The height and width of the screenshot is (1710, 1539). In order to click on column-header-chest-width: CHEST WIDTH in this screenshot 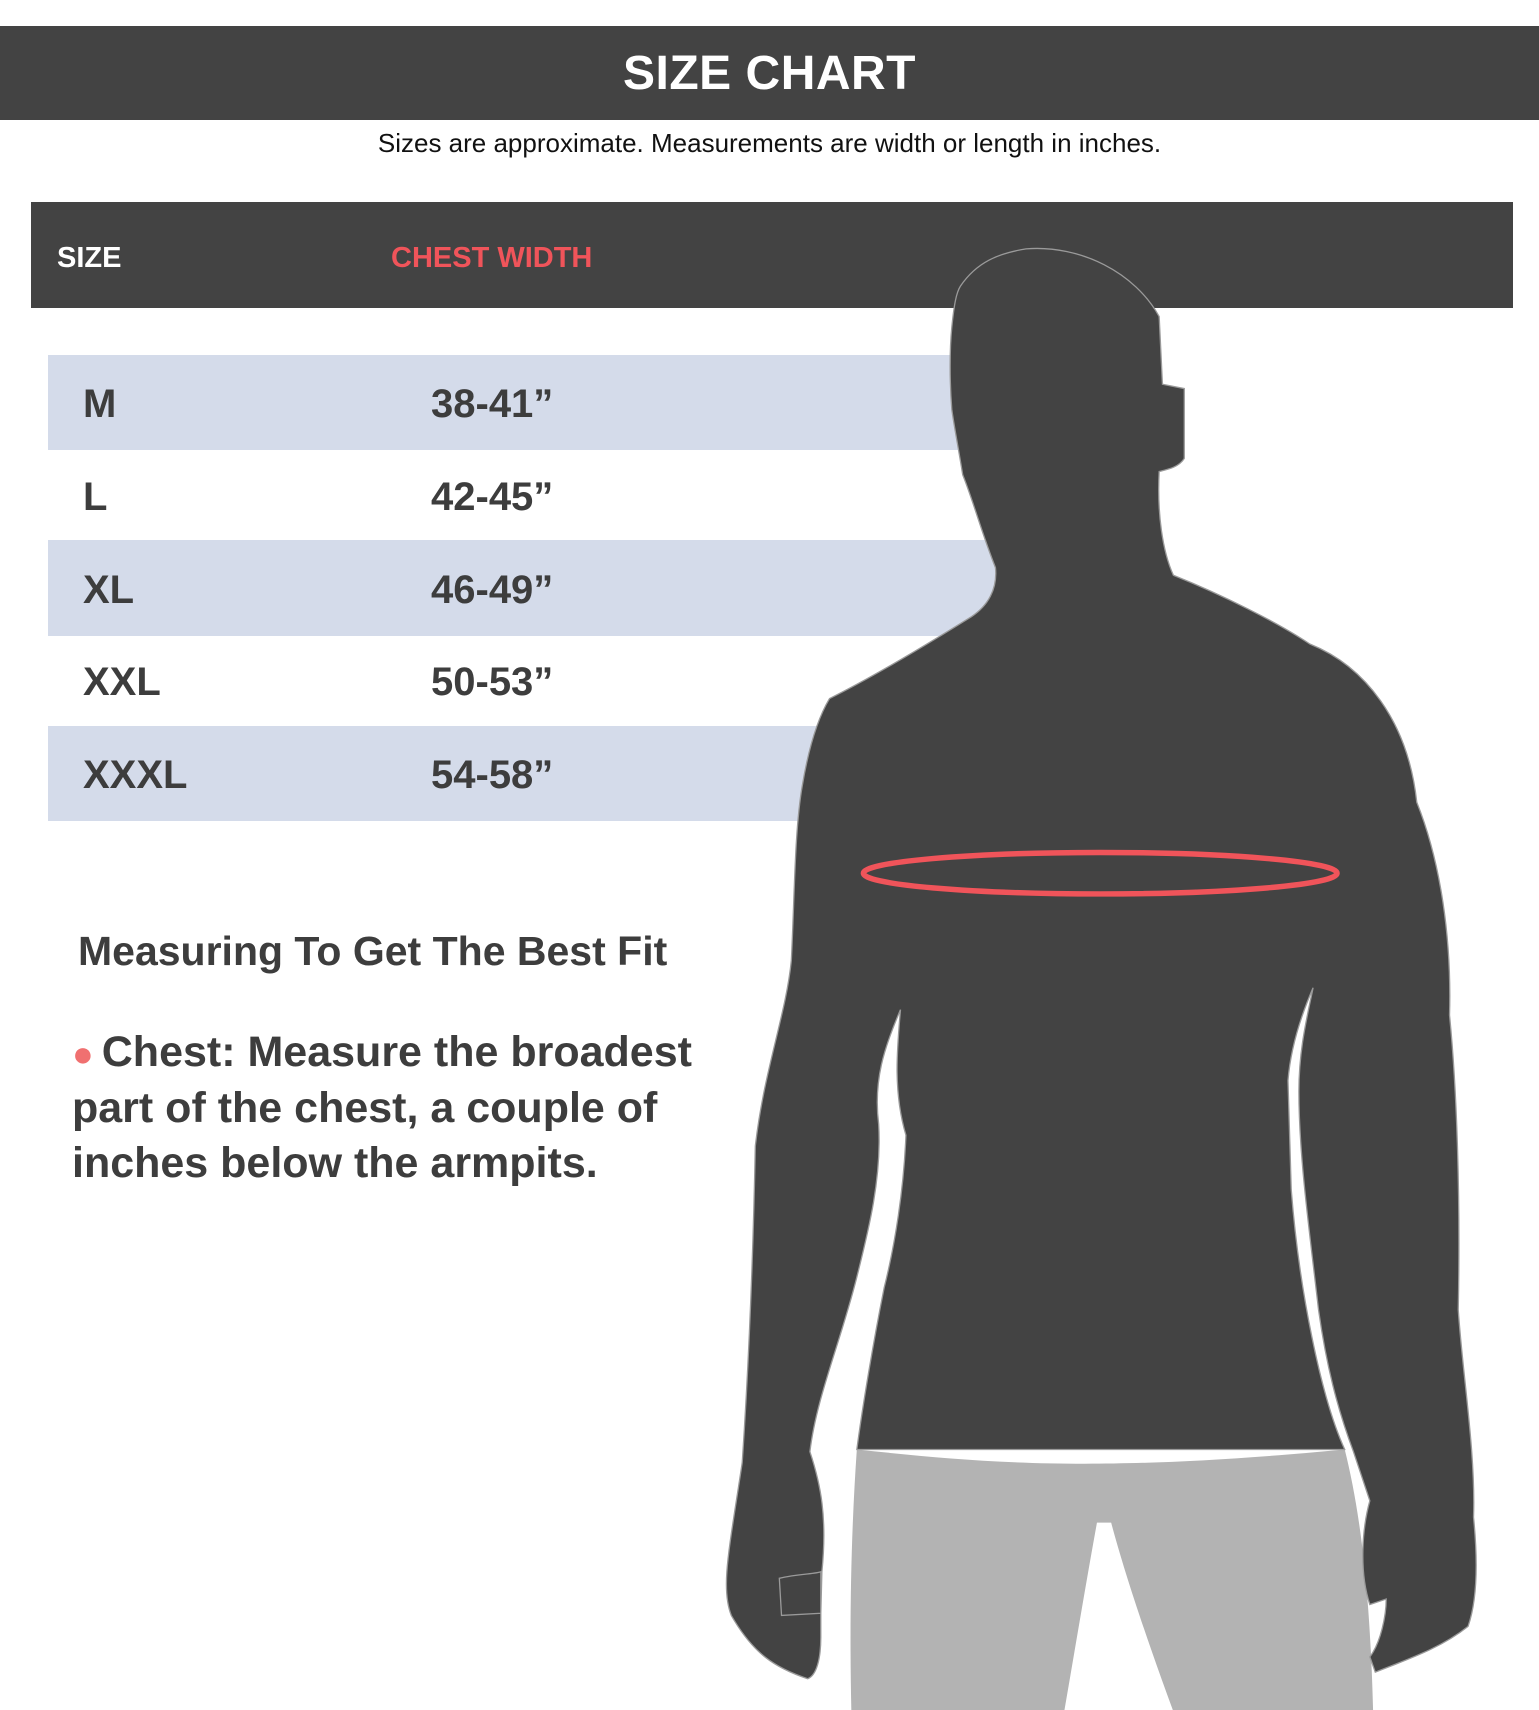, I will do `click(492, 258)`.